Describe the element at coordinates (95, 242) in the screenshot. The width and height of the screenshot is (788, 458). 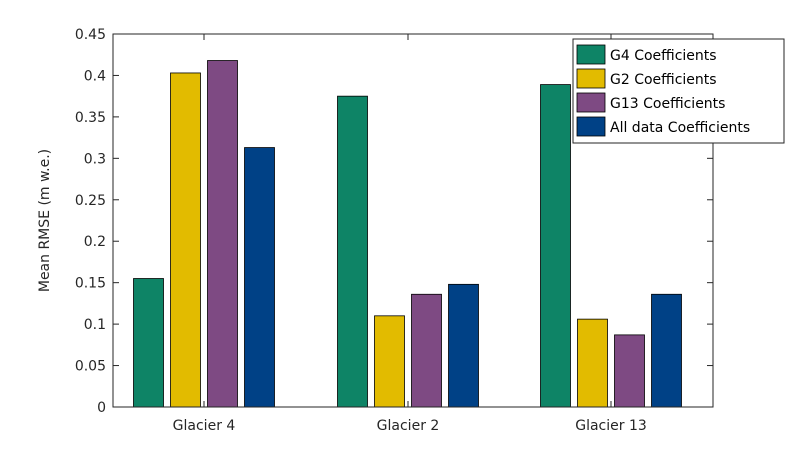
I see `y-tick-label: 0.2` at that location.